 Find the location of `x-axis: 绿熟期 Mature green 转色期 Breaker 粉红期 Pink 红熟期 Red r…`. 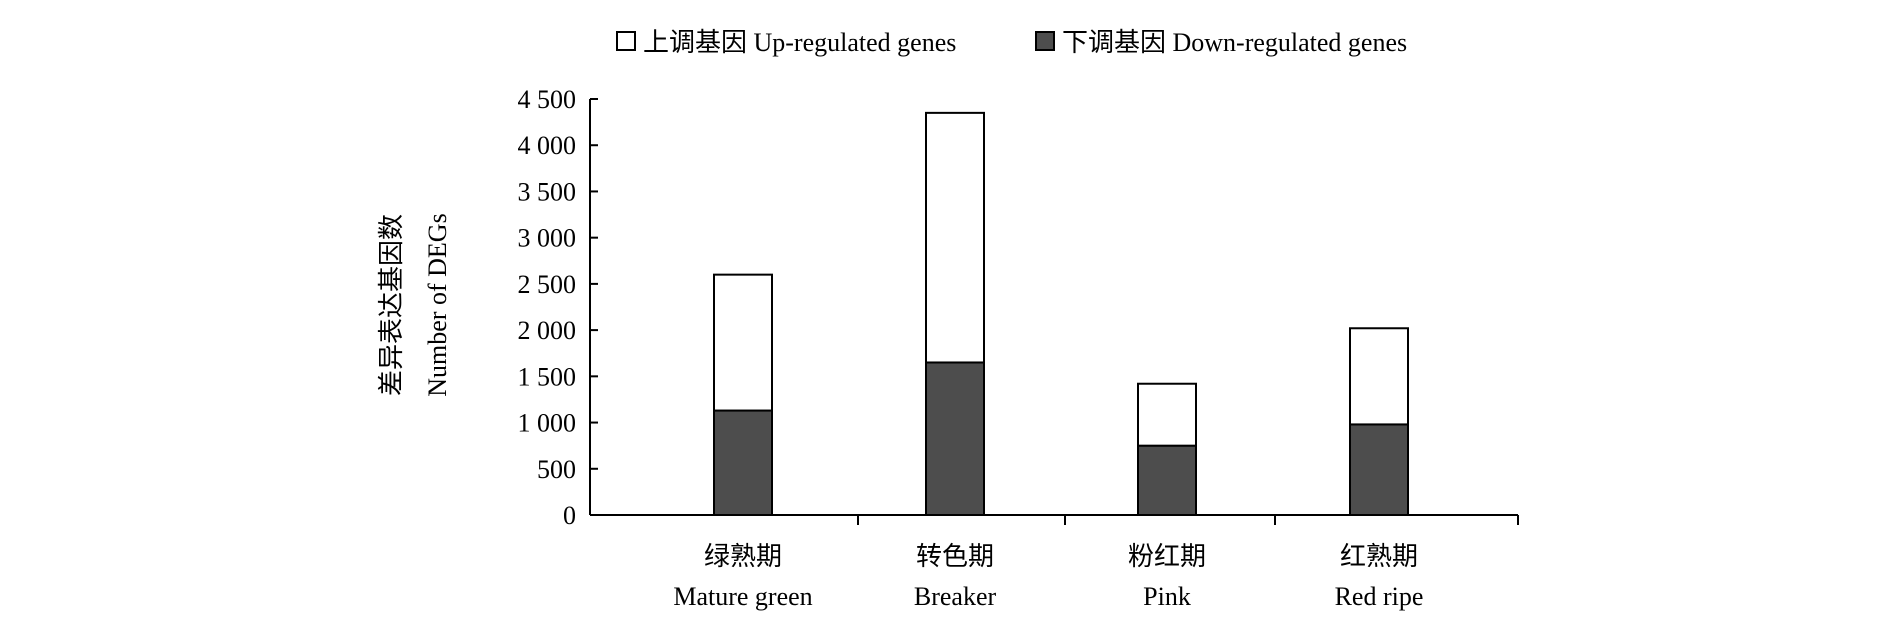

x-axis: 绿熟期 Mature green 转色期 Breaker 粉红期 Pink 红熟期 Red r… is located at coordinates (1054, 562).